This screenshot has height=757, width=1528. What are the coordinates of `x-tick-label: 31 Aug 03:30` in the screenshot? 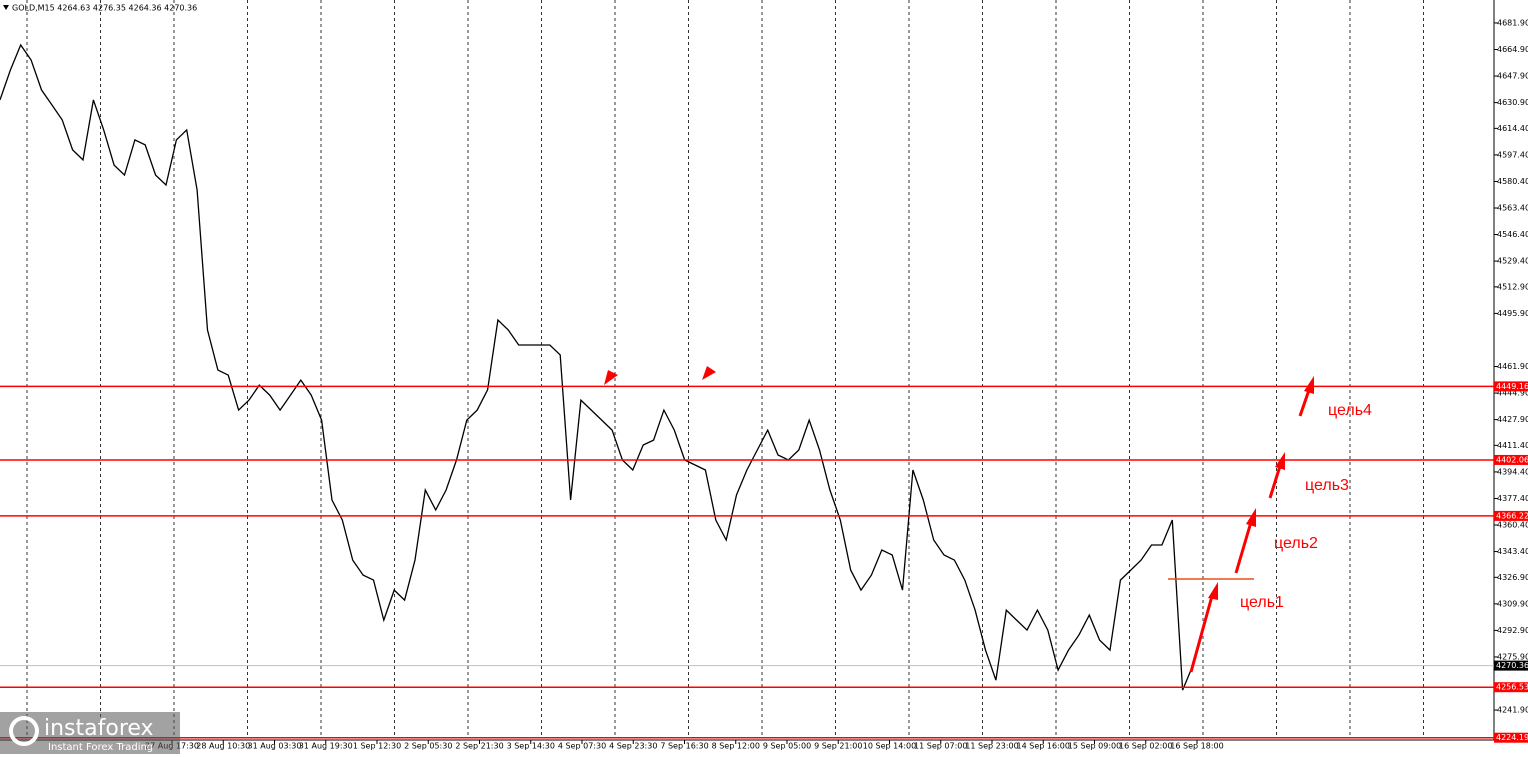 It's located at (275, 746).